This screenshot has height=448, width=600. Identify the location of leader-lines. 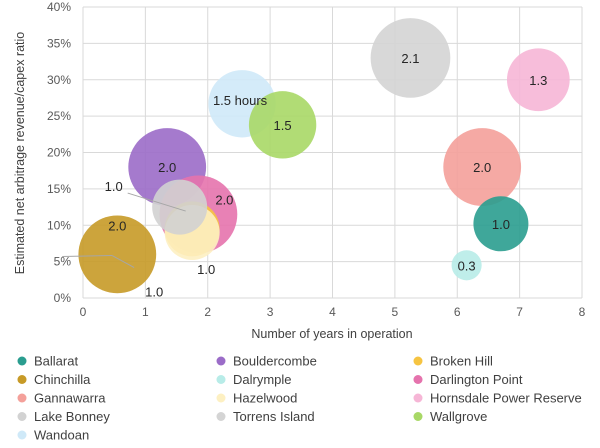
(124, 230).